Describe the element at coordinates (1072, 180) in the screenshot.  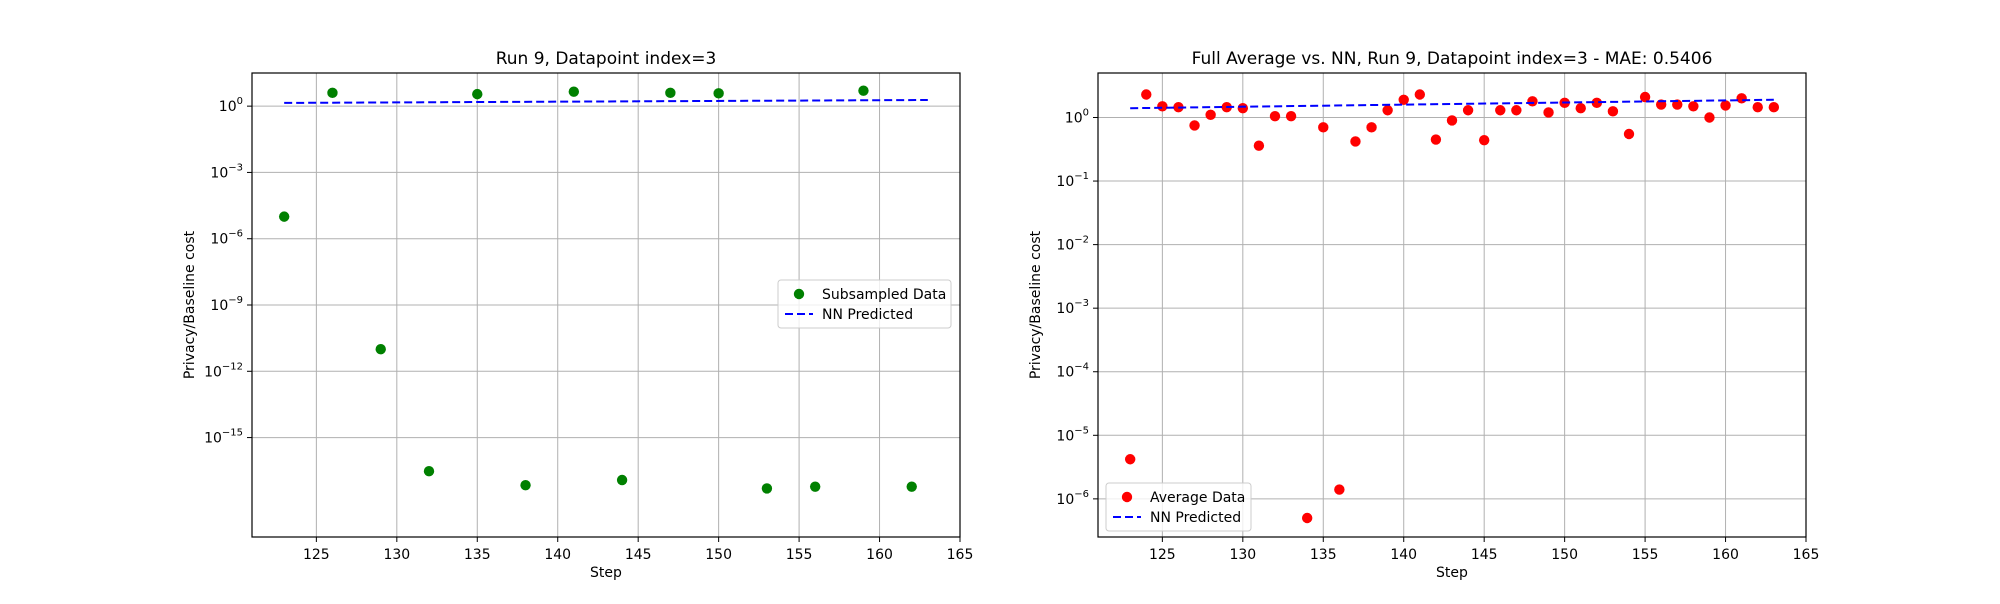
I see `y-tick-label: 10⁻¹` at that location.